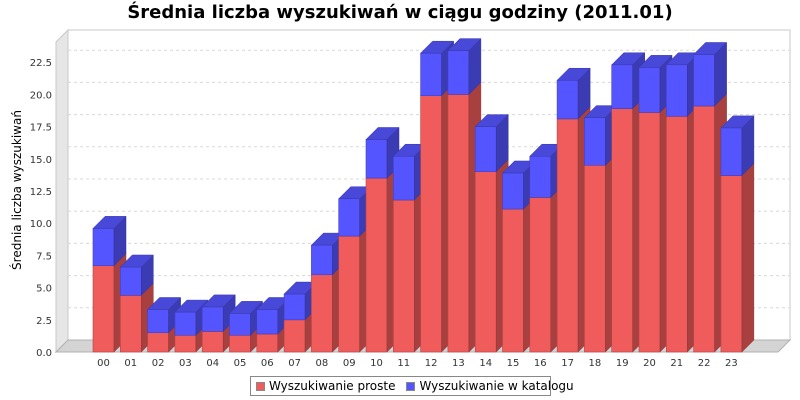 The height and width of the screenshot is (400, 800). I want to click on x-tick-label: 22, so click(704, 363).